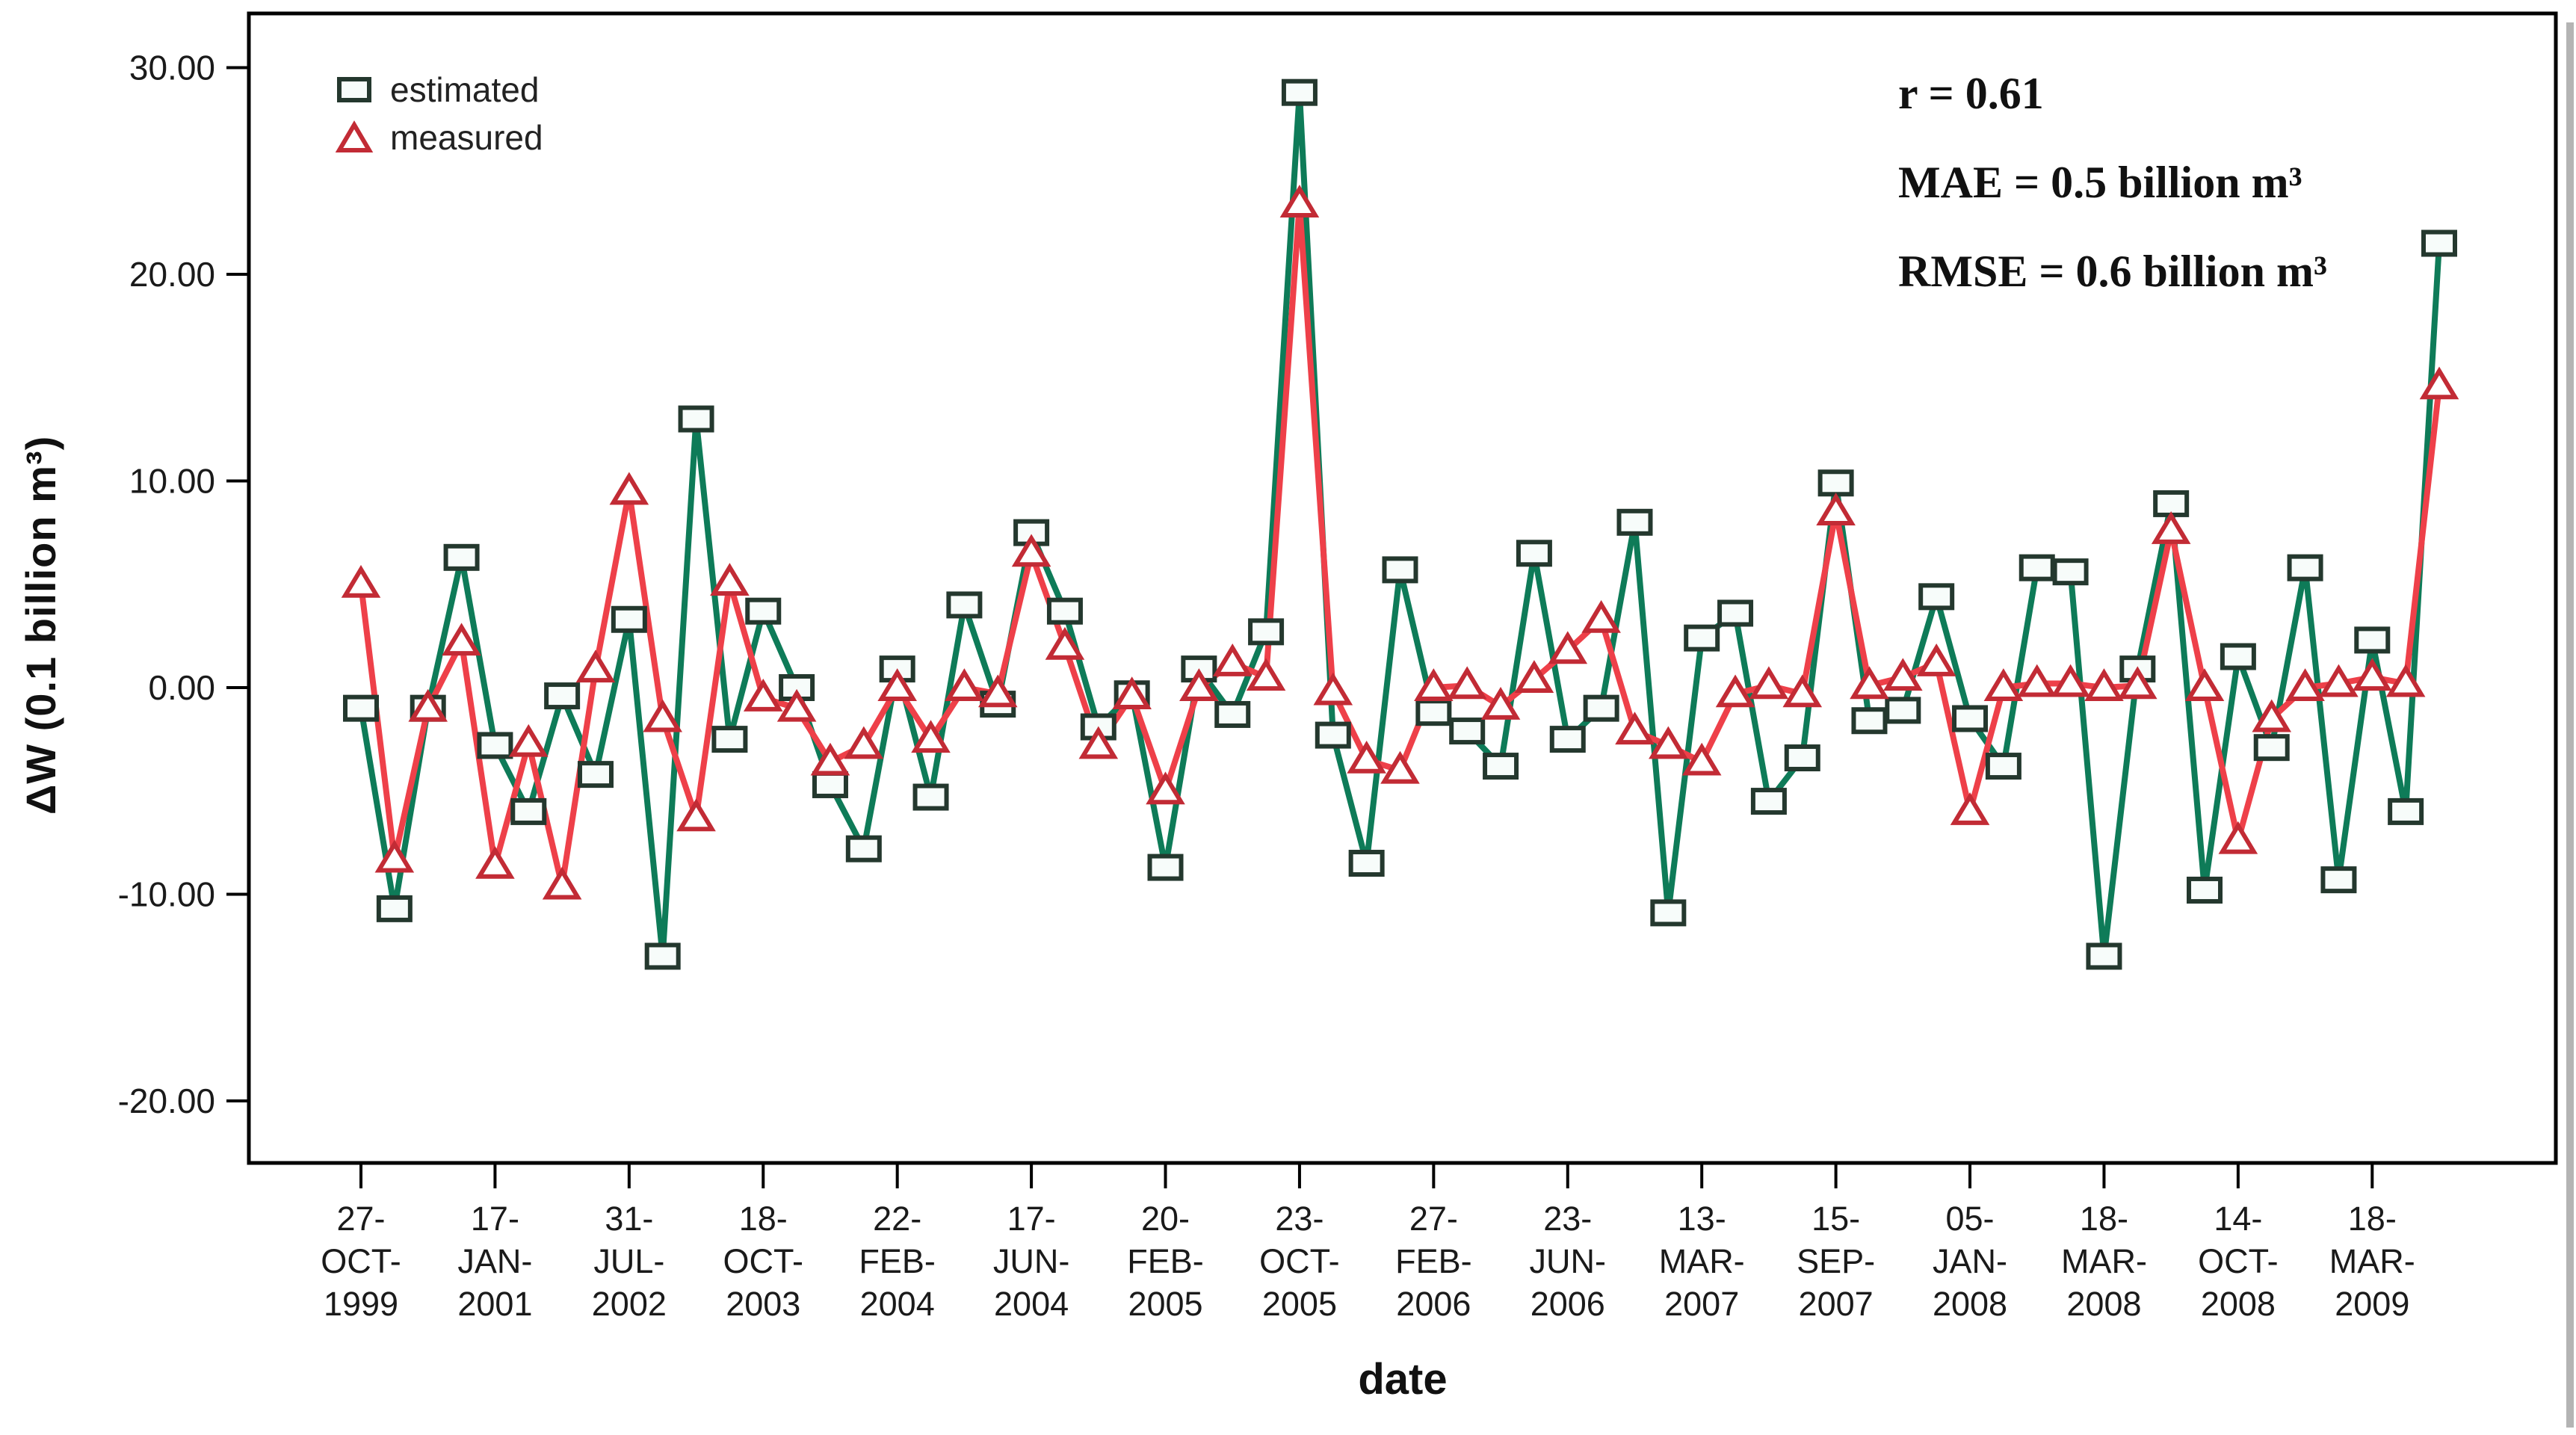  I want to click on svg-text: 22-, so click(897, 1219).